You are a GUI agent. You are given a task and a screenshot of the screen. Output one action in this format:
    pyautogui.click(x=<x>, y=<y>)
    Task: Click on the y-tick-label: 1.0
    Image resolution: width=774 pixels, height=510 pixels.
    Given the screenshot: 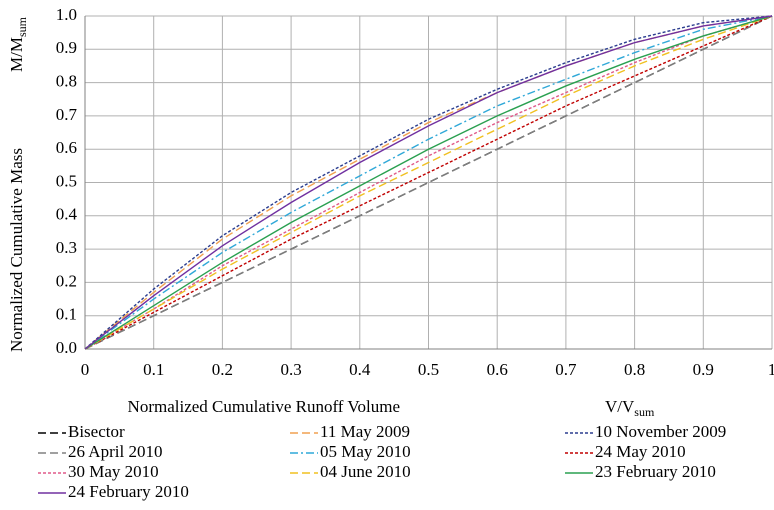 What is the action you would take?
    pyautogui.click(x=66, y=14)
    